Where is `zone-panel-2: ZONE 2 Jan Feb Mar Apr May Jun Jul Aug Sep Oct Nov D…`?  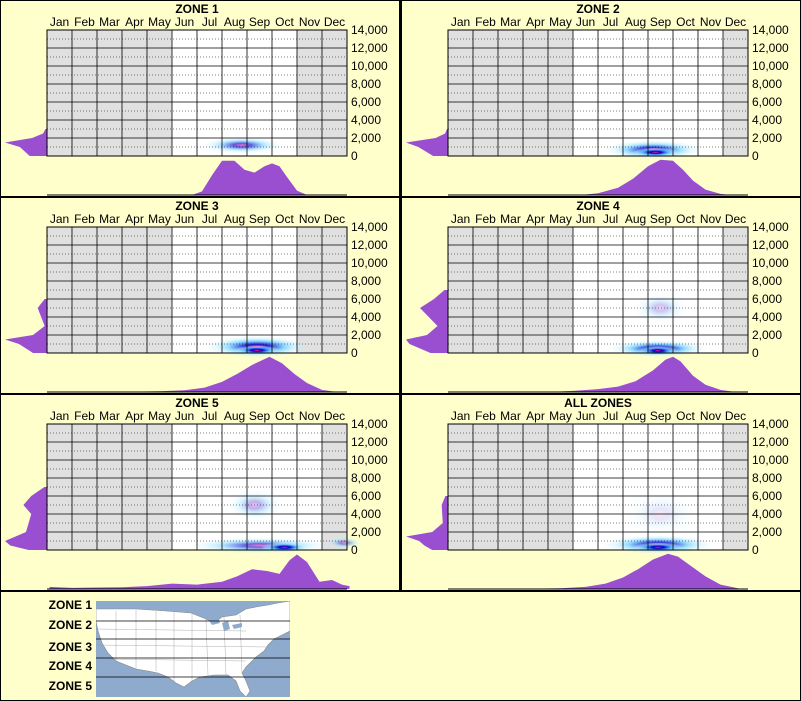
zone-panel-2: ZONE 2 Jan Feb Mar Apr May Jun Jul Aug Sep Oct Nov D… is located at coordinates (601, 98).